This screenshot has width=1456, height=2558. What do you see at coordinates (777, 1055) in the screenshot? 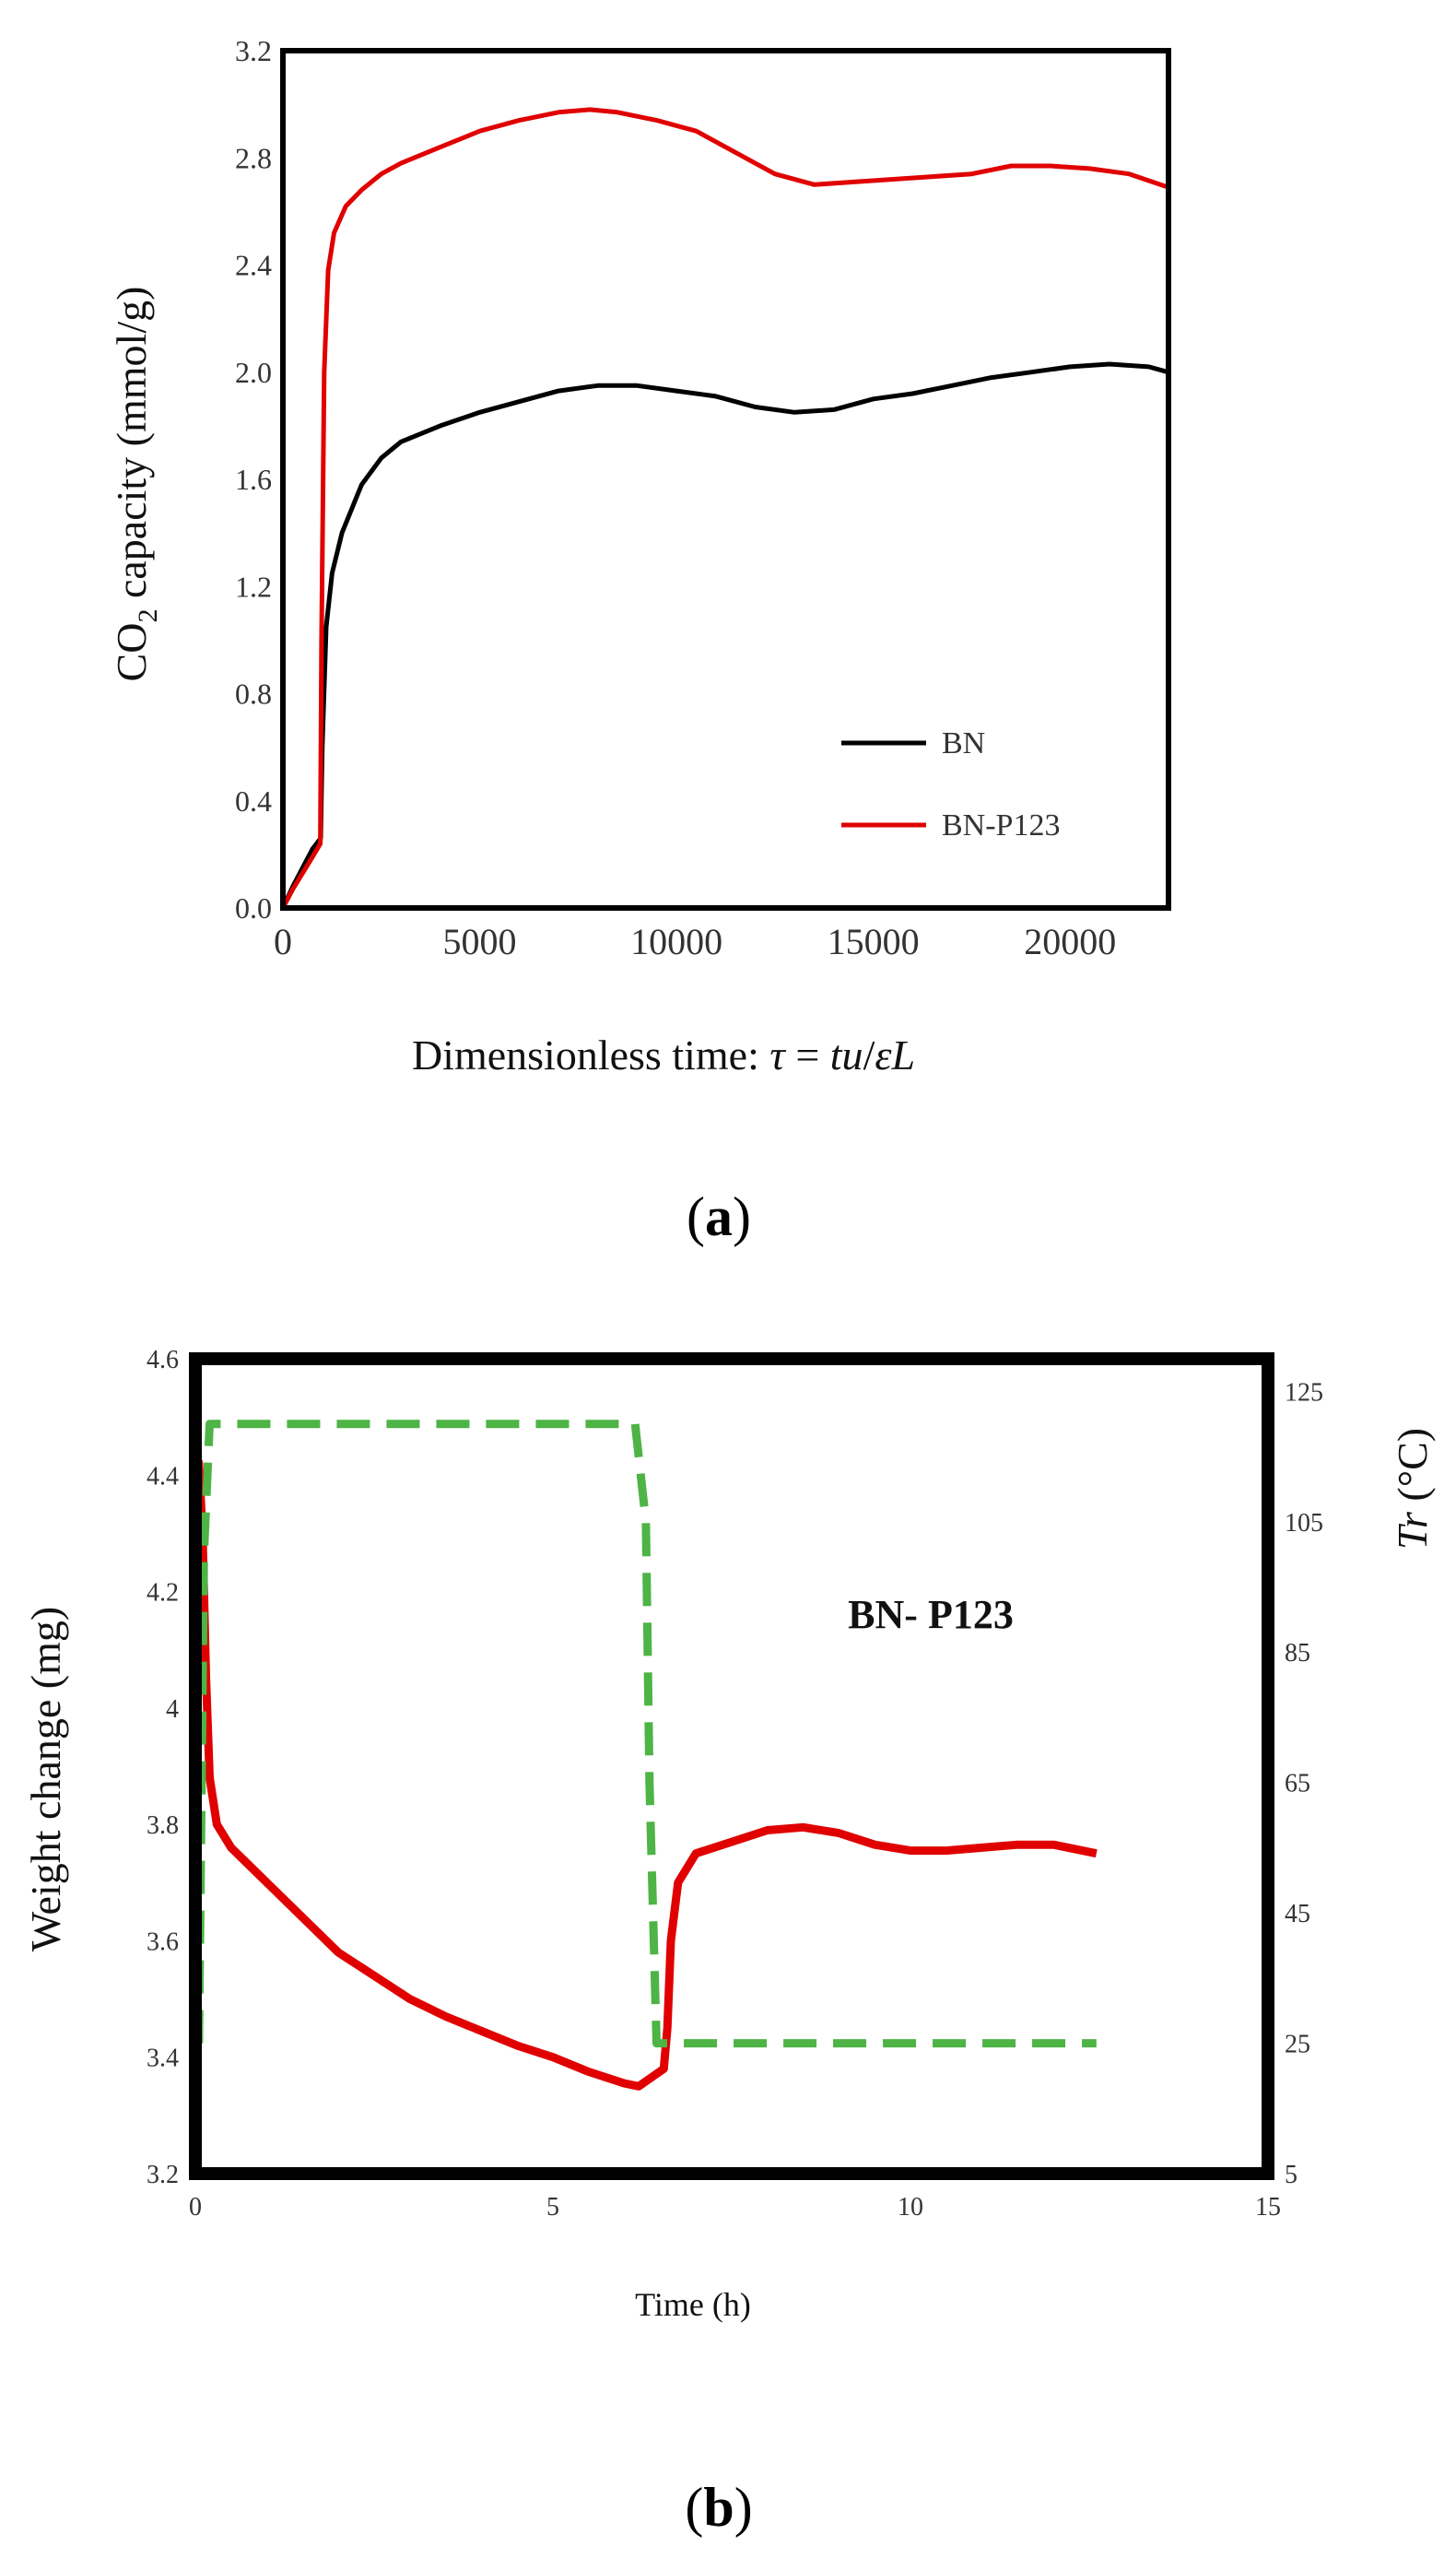
I see `chart-a-xlabel-tau: τ` at bounding box center [777, 1055].